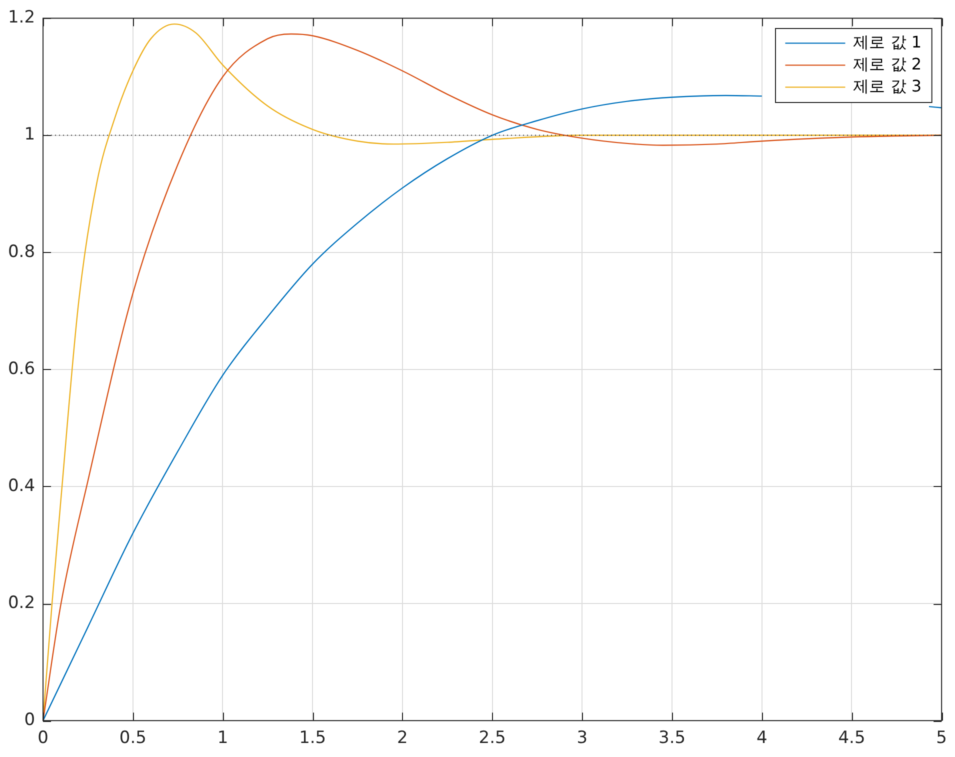  Describe the element at coordinates (22, 252) in the screenshot. I see `y-tick-label: 0.8` at that location.